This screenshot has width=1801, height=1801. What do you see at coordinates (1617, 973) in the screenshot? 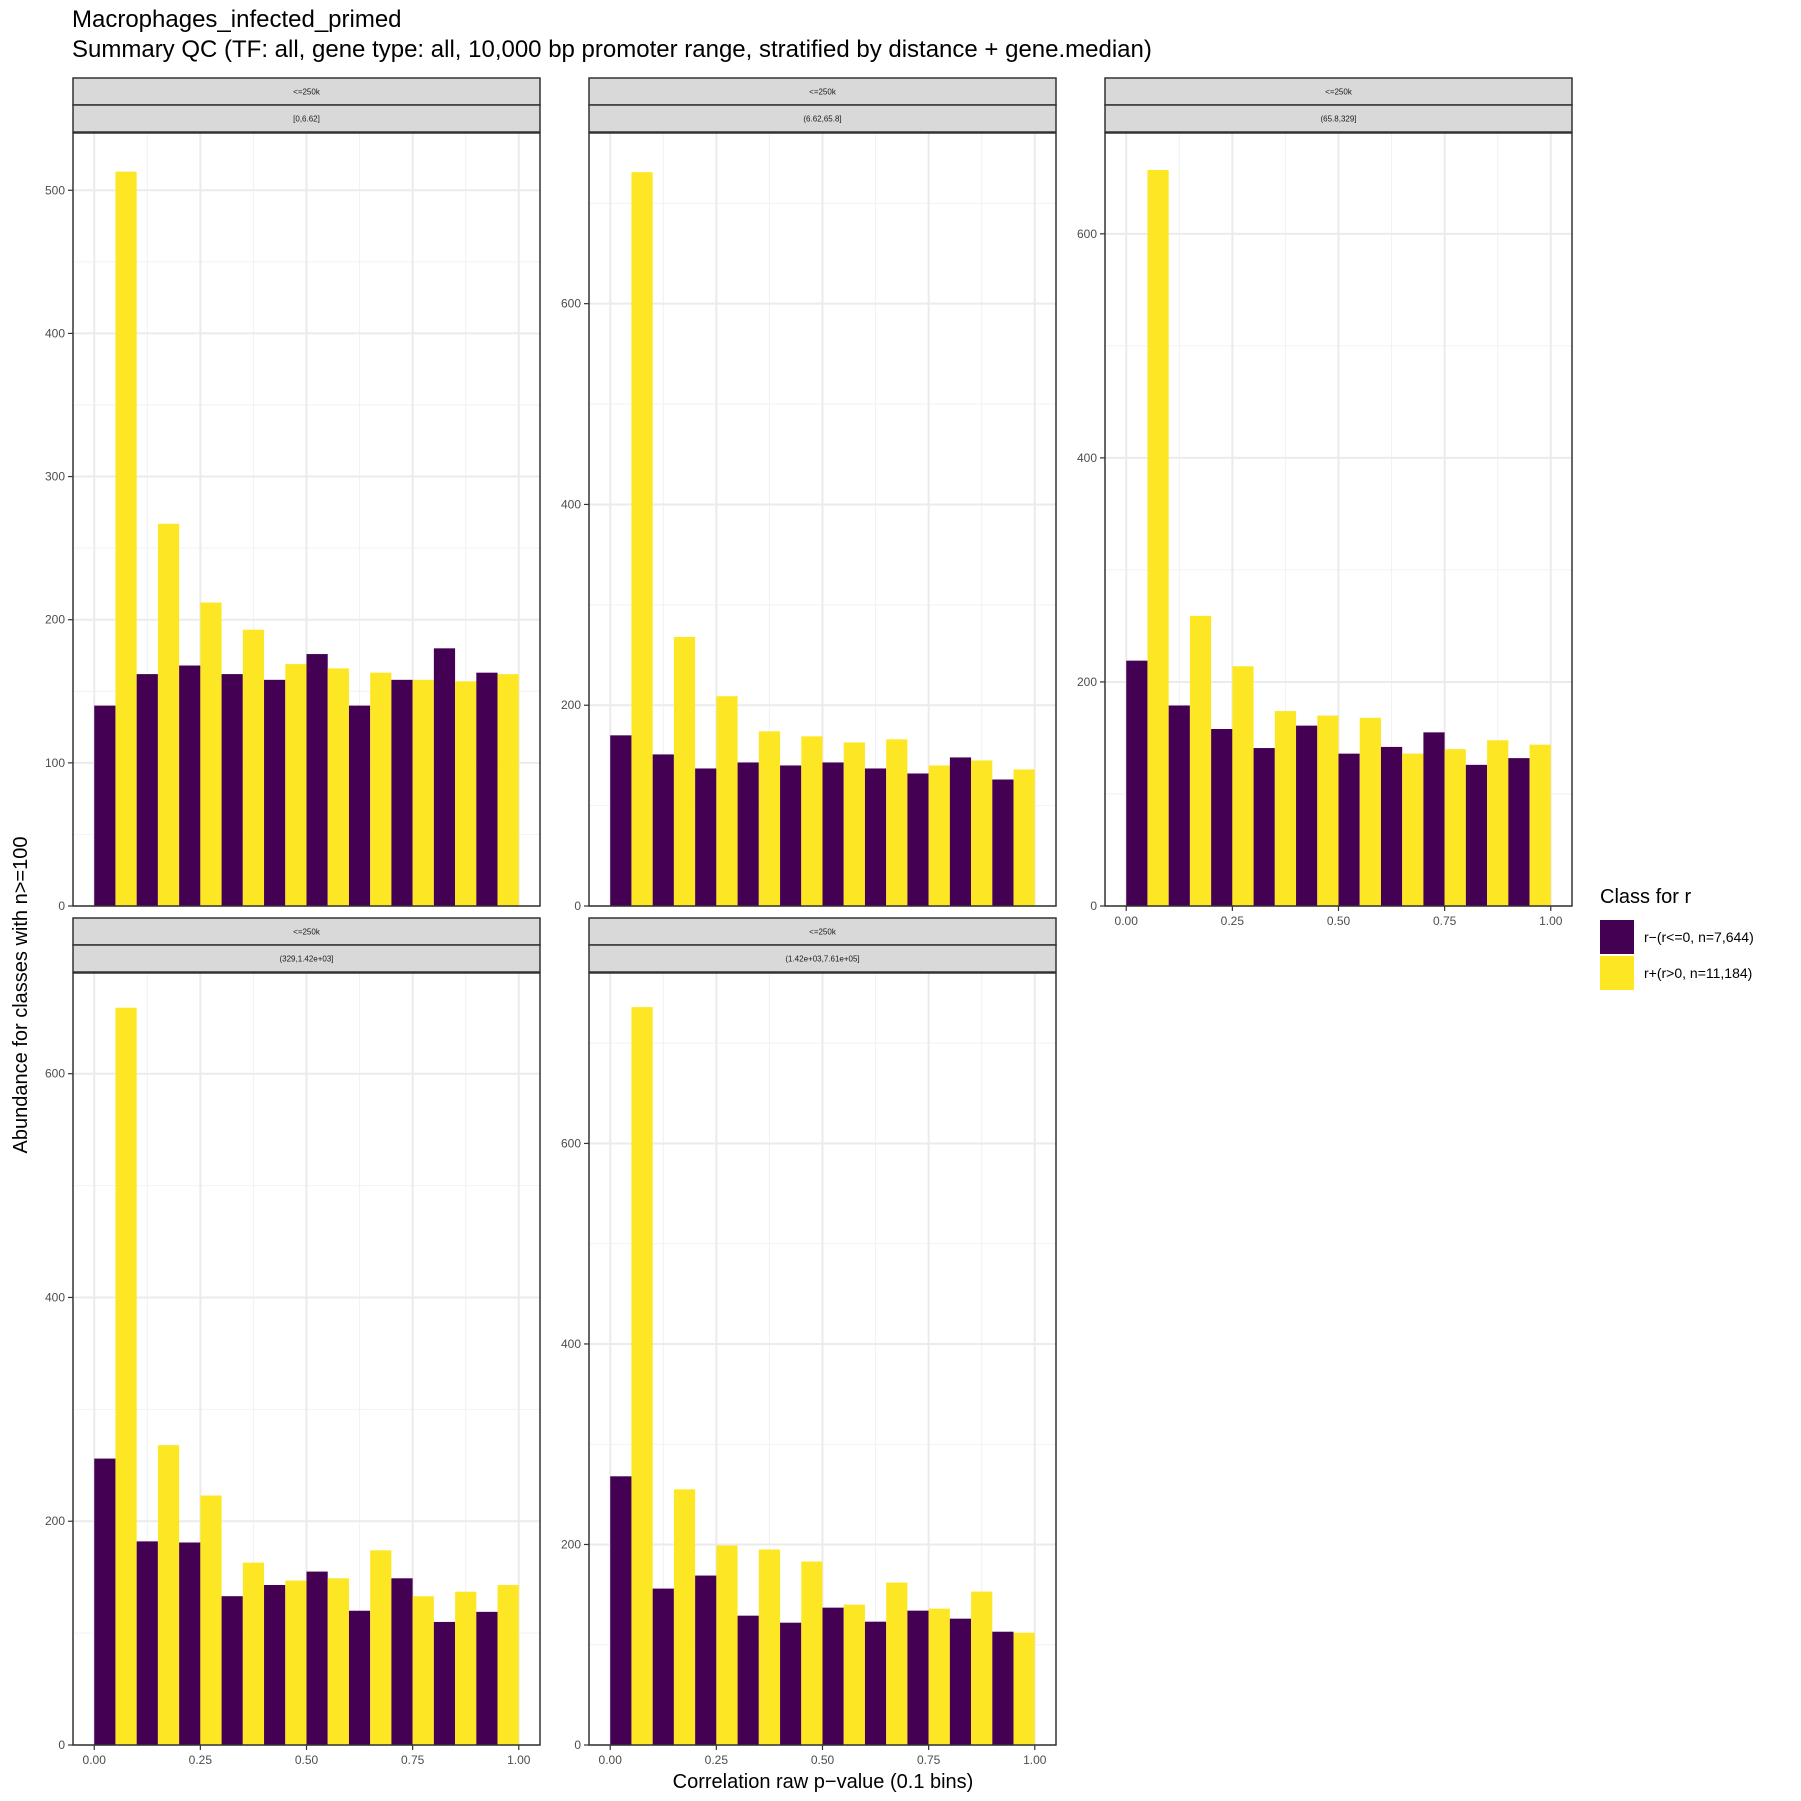
I see `legend-key-r-positive` at bounding box center [1617, 973].